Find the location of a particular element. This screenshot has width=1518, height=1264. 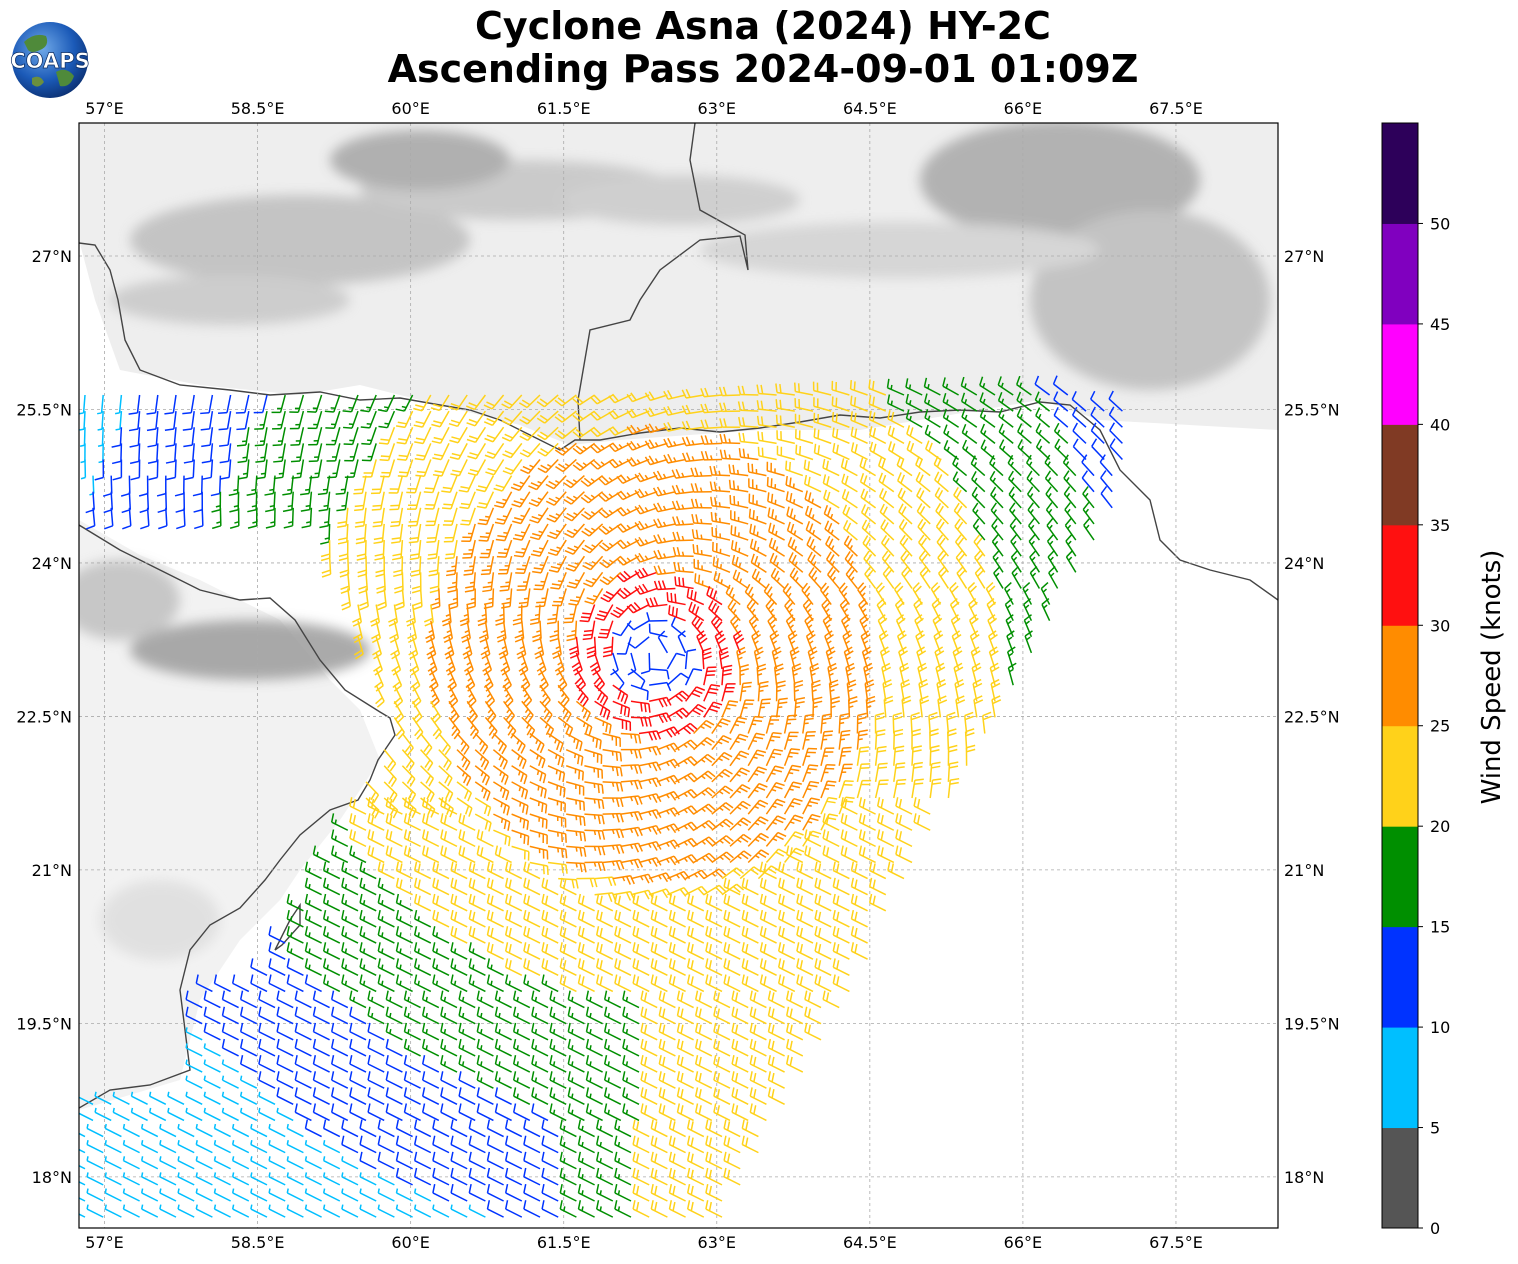

lat-tick-label-left: 24°N is located at coordinates (52, 563).